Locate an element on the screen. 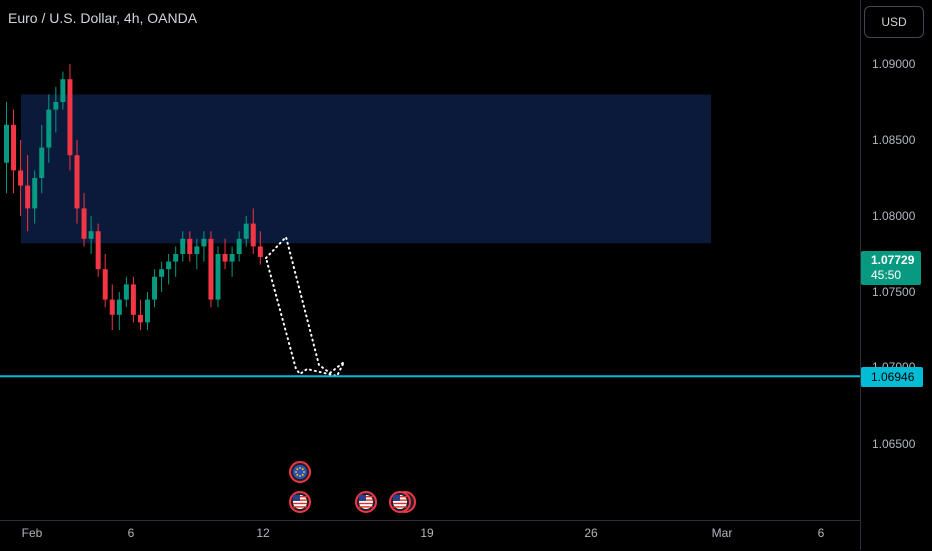  price-tick-label: 1.08000 is located at coordinates (894, 216).